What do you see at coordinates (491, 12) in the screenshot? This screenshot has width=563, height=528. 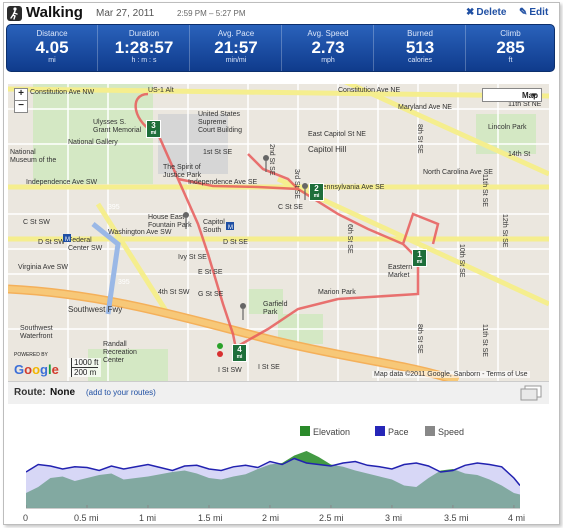 I see `delete-label: Delete` at bounding box center [491, 12].